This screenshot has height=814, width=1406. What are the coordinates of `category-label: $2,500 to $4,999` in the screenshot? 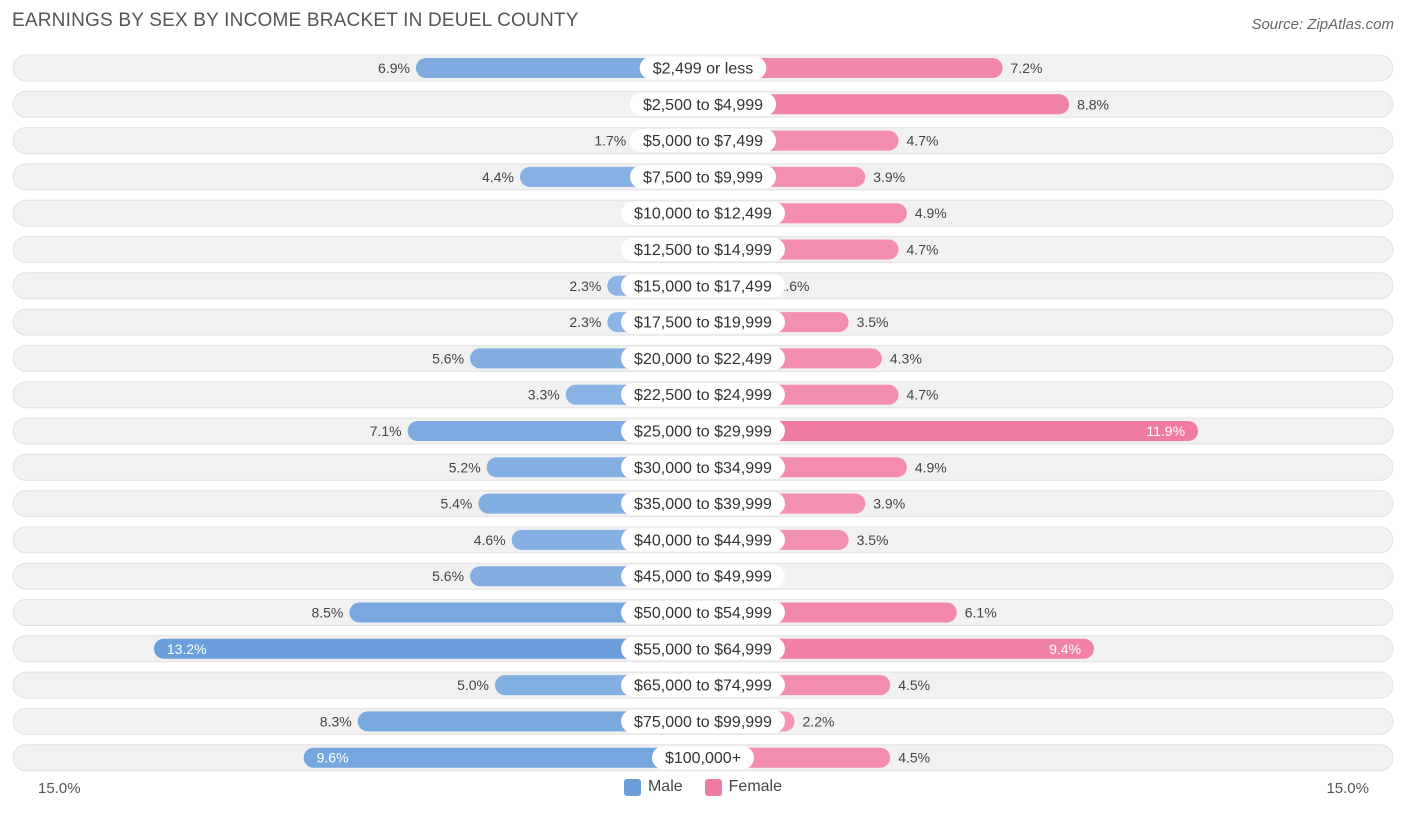 It's located at (703, 105).